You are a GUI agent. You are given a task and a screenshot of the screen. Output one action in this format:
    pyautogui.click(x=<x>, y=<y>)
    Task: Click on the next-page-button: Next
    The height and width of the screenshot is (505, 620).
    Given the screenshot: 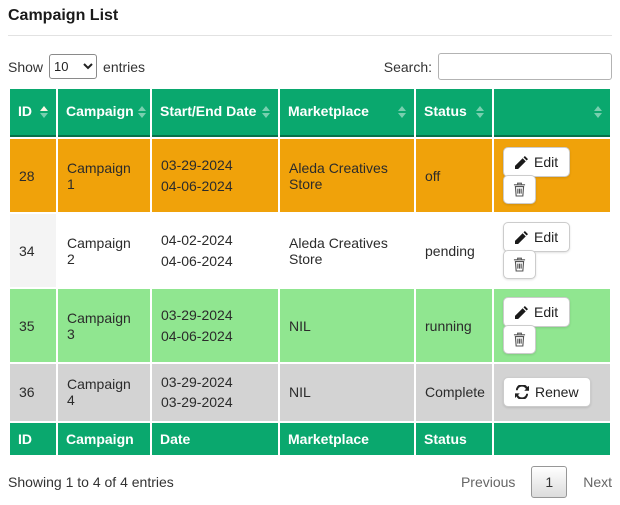 What is the action you would take?
    pyautogui.click(x=597, y=481)
    